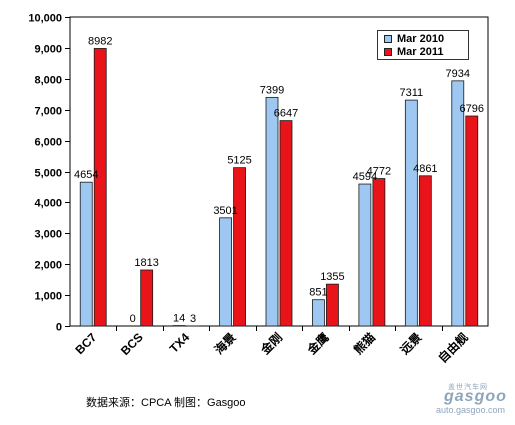 This screenshot has width=515, height=425. What do you see at coordinates (472, 109) in the screenshot?
I see `data-label-series-2: 6796` at bounding box center [472, 109].